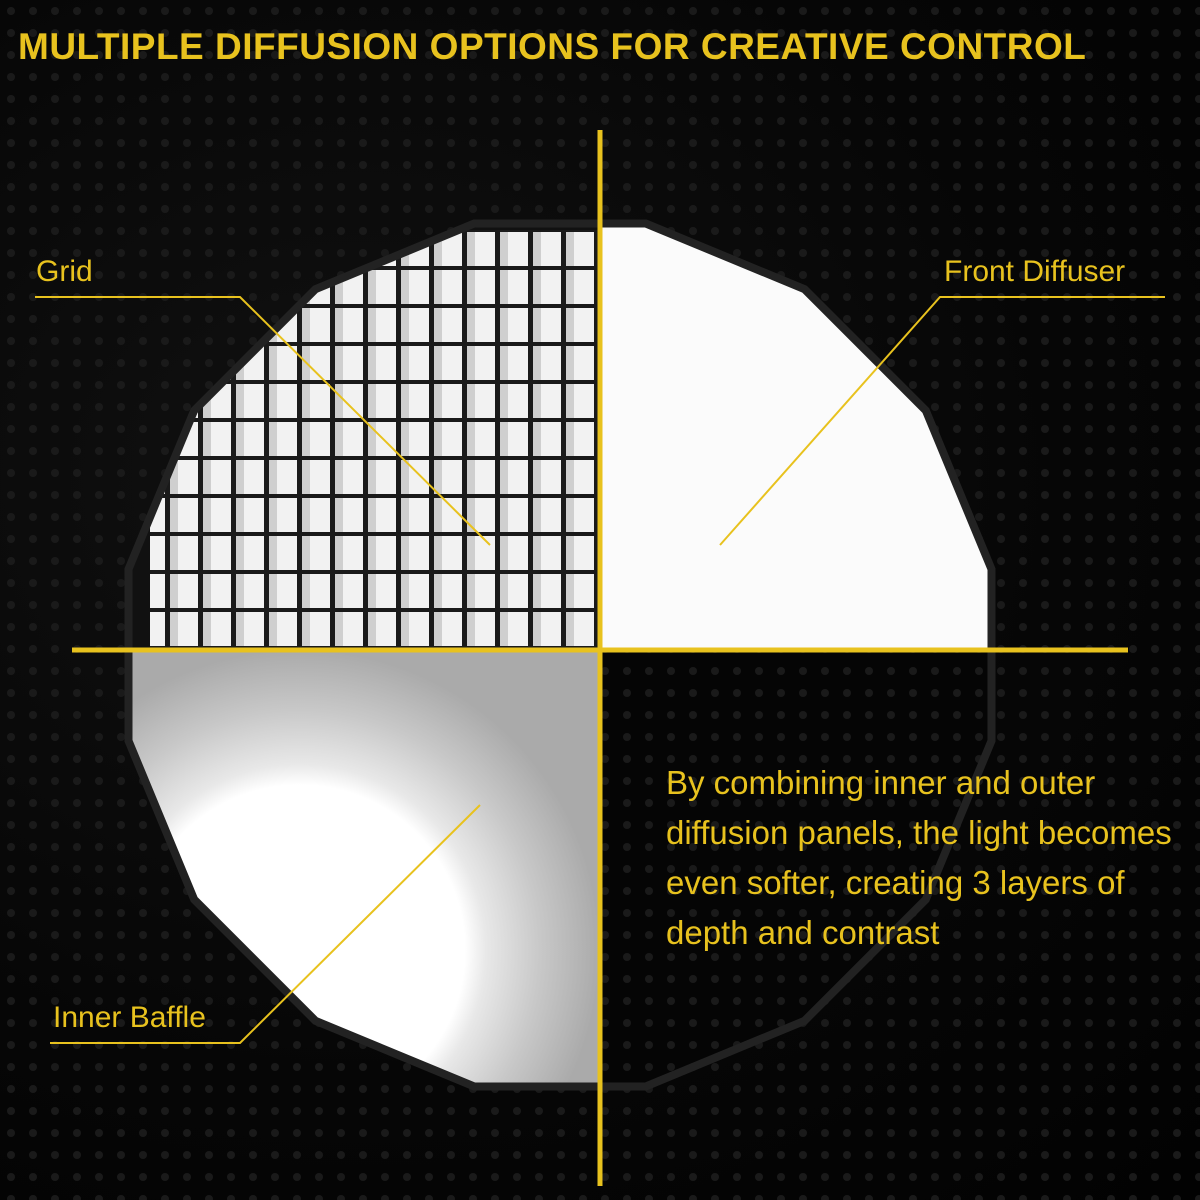 Image resolution: width=1200 pixels, height=1200 pixels. Describe the element at coordinates (64, 271) in the screenshot. I see `grid-label: Grid` at that location.